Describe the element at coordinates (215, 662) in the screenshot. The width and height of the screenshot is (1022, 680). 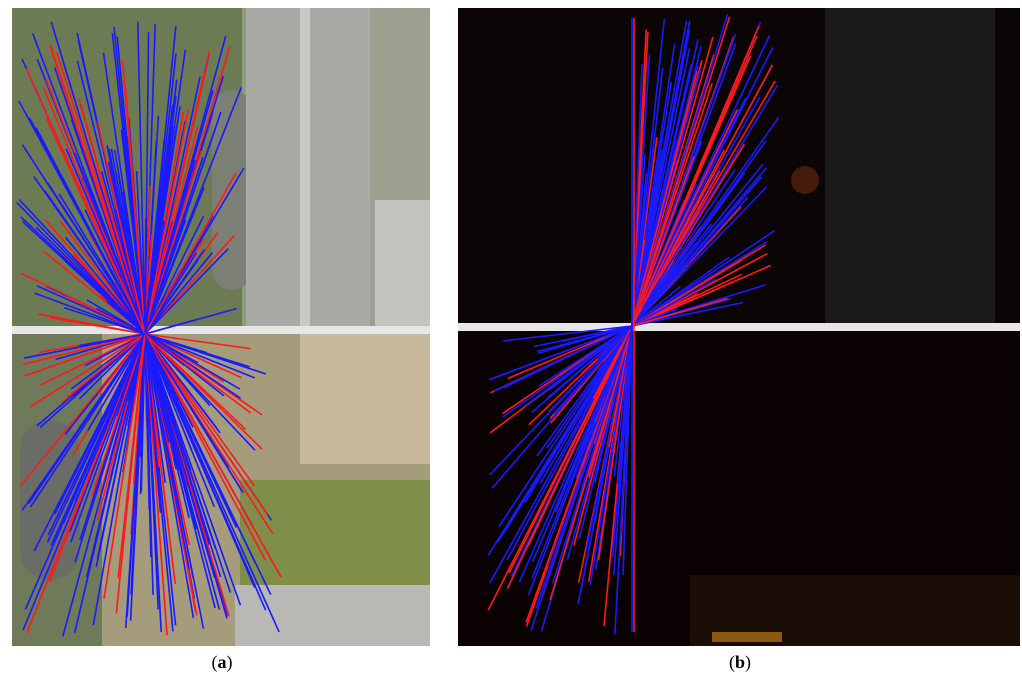
I see `caption-open: (` at that location.